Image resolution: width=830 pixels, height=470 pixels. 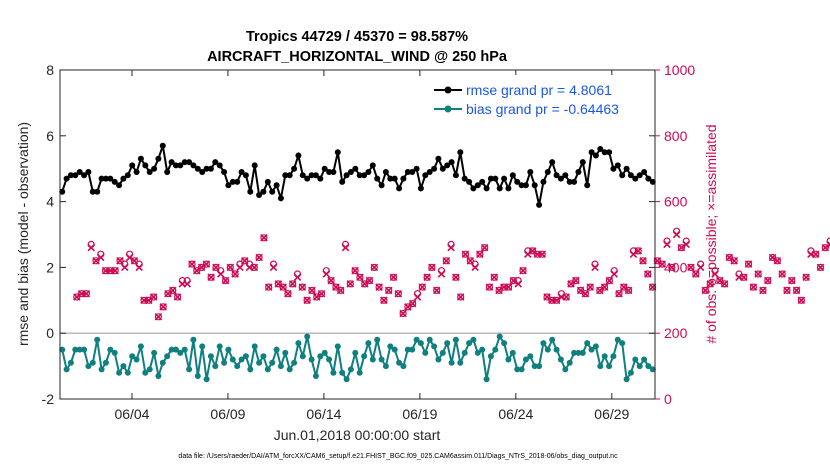 I want to click on right-tick-label: 400, so click(x=676, y=267).